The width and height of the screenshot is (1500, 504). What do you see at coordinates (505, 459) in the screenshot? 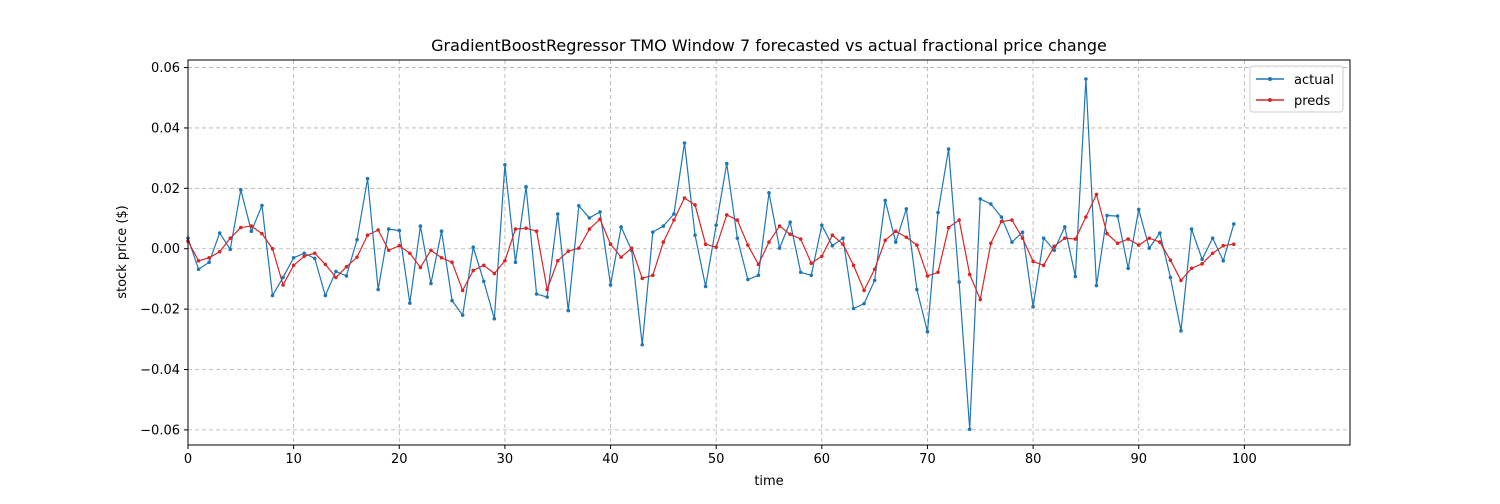
I see `x-tick-label: 30` at bounding box center [505, 459].